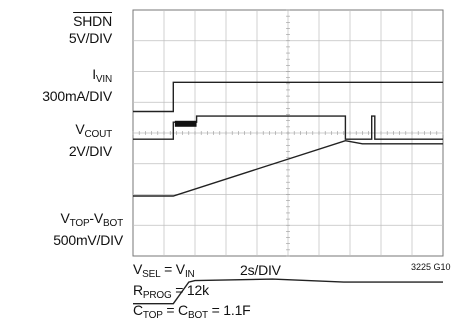  Describe the element at coordinates (90, 151) in the screenshot. I see `vcout-scale: 2V/DIV` at that location.